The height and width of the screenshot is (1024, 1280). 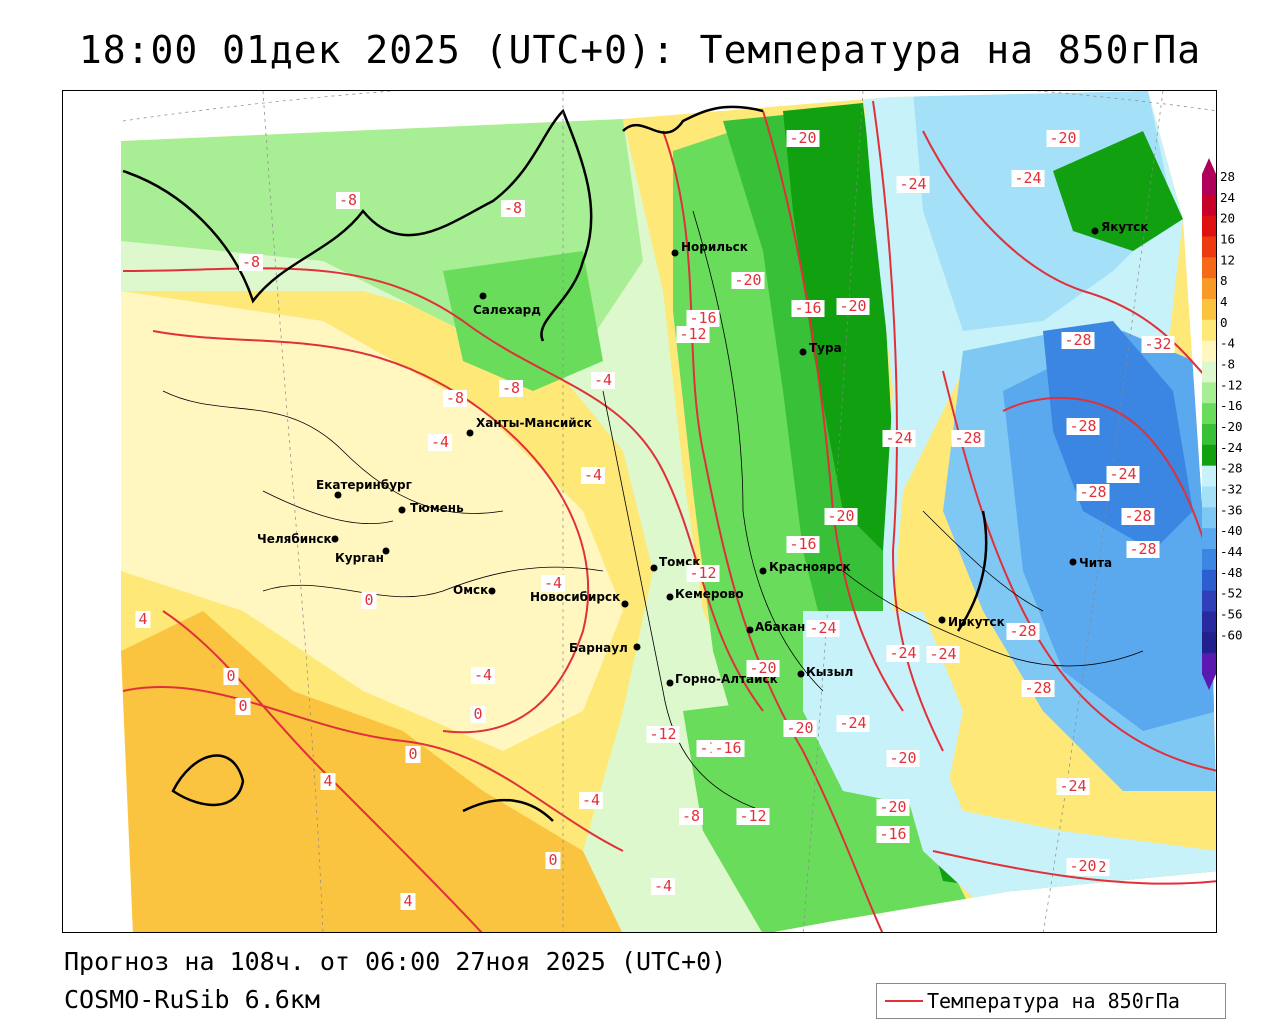 What do you see at coordinates (1224, 280) in the screenshot?
I see `scale-tick-label: 8` at bounding box center [1224, 280].